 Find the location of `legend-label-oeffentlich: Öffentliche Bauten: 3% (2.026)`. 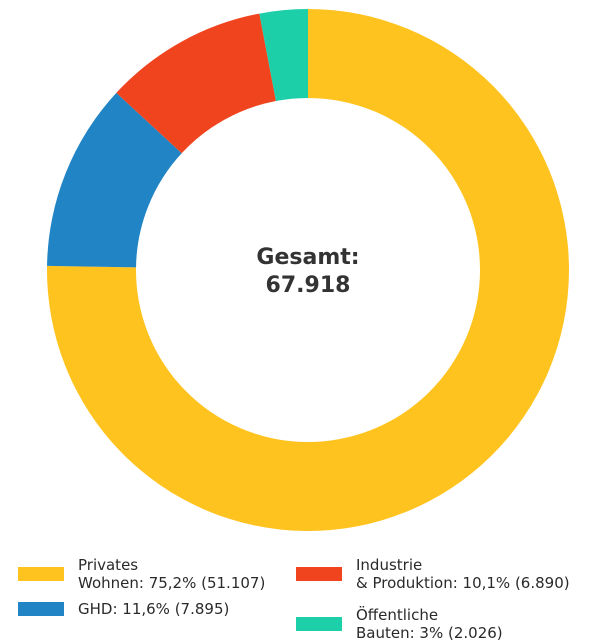

legend-label-oeffentlich: Öffentliche Bauten: 3% (2.026) is located at coordinates (429, 624).